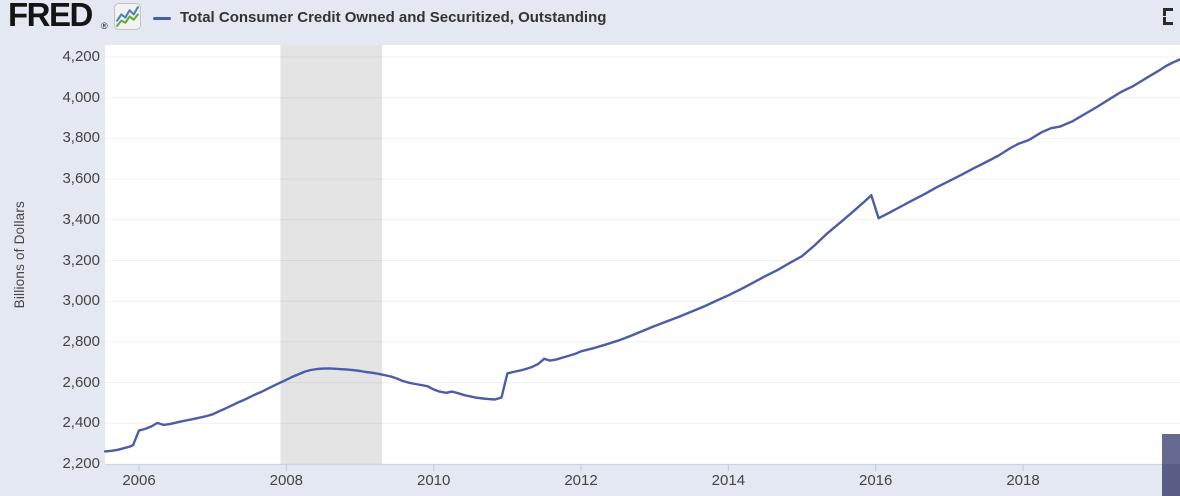 This screenshot has height=496, width=1180. I want to click on x-tick-label: 2014, so click(728, 480).